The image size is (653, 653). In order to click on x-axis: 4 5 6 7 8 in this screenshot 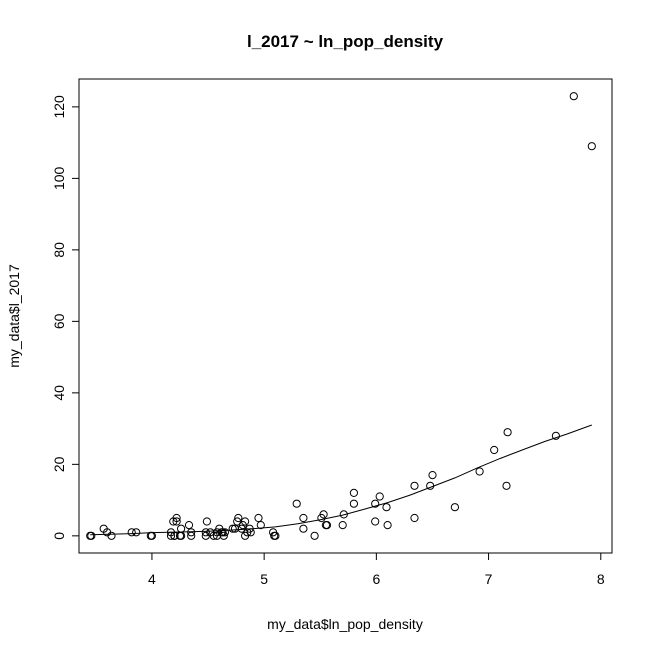, I will do `click(376, 569)`.